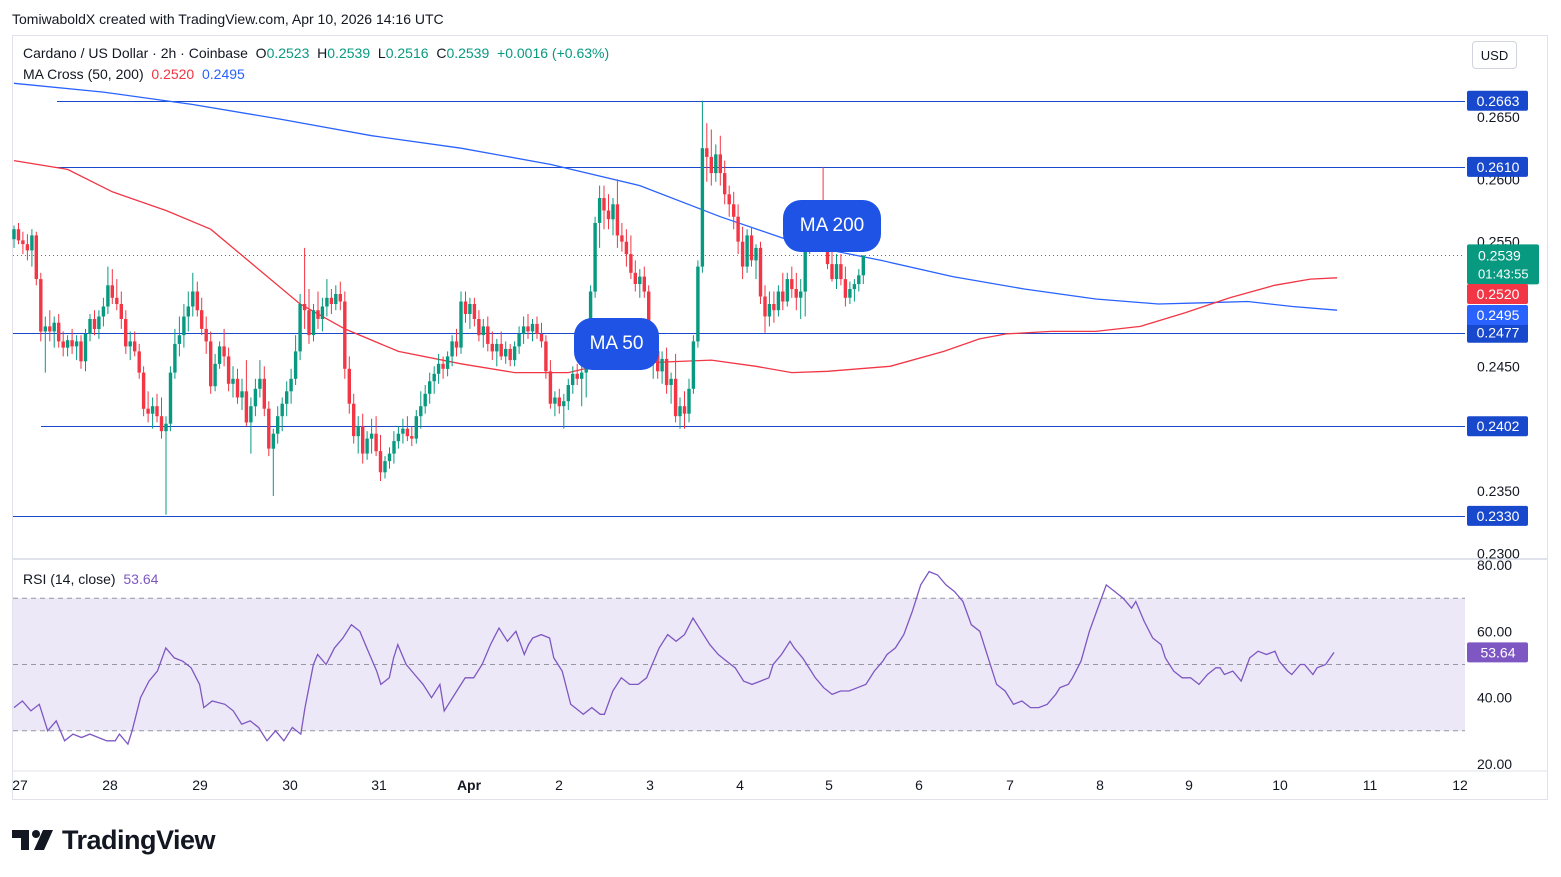 This screenshot has width=1561, height=877. I want to click on last-price-tag: 0.2539 01:43:55, so click(1503, 264).